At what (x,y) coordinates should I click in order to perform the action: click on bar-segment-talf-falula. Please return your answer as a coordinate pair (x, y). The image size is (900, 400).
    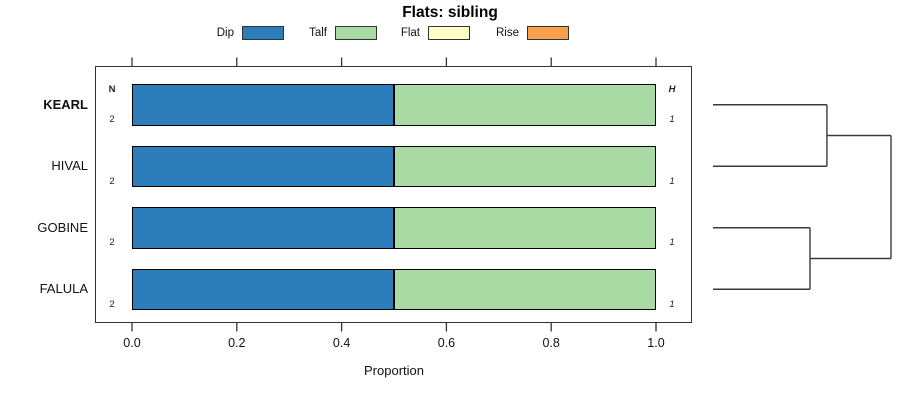
    Looking at the image, I should click on (525, 289).